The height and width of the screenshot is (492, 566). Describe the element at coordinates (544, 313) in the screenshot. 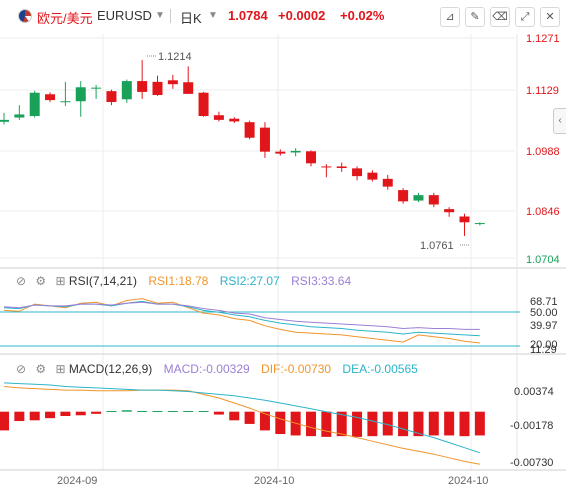

I see `rsi-tick: 50.00` at that location.